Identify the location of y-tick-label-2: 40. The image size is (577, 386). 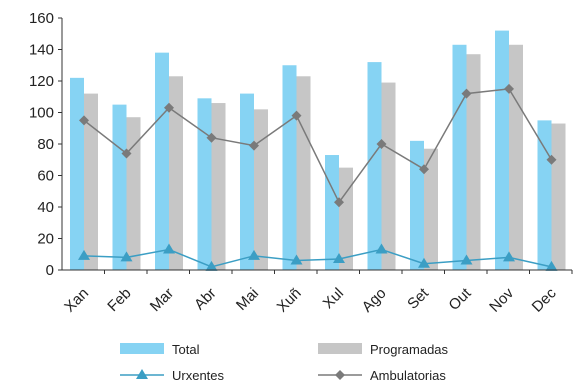
(45, 207).